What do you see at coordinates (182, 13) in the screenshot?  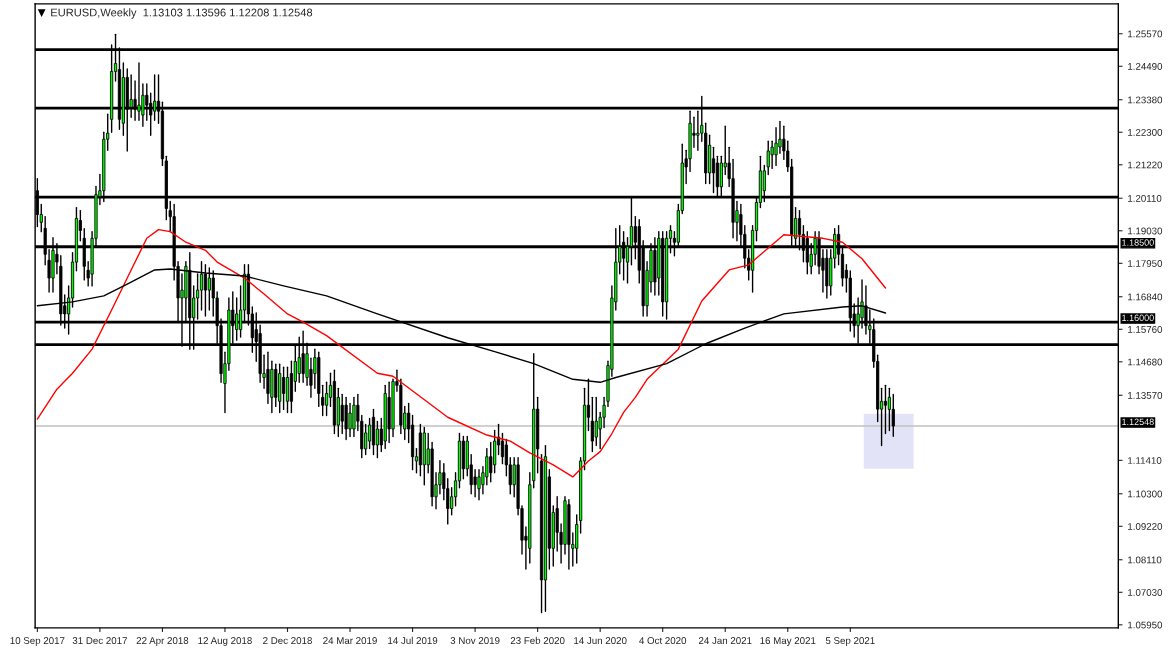 I see `chart-title: EURUSD,Weekly 1.13103 1.13596 1.12208 1.12548` at bounding box center [182, 13].